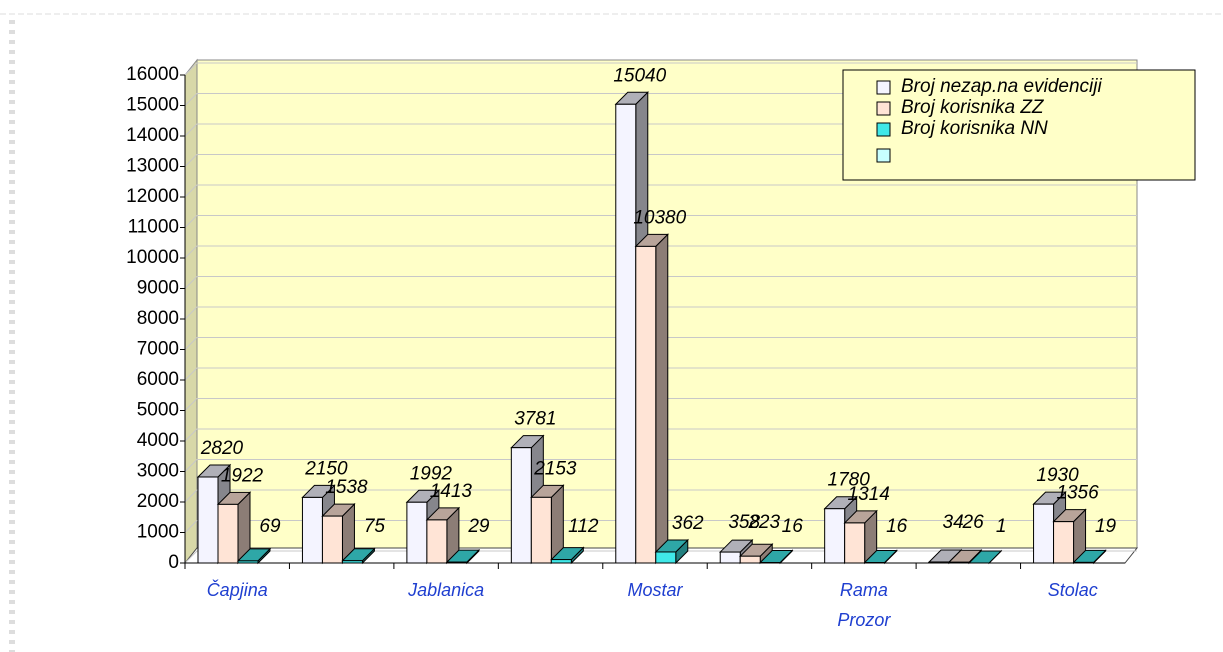  What do you see at coordinates (158, 471) in the screenshot?
I see `y-tick-label: 3000` at bounding box center [158, 471].